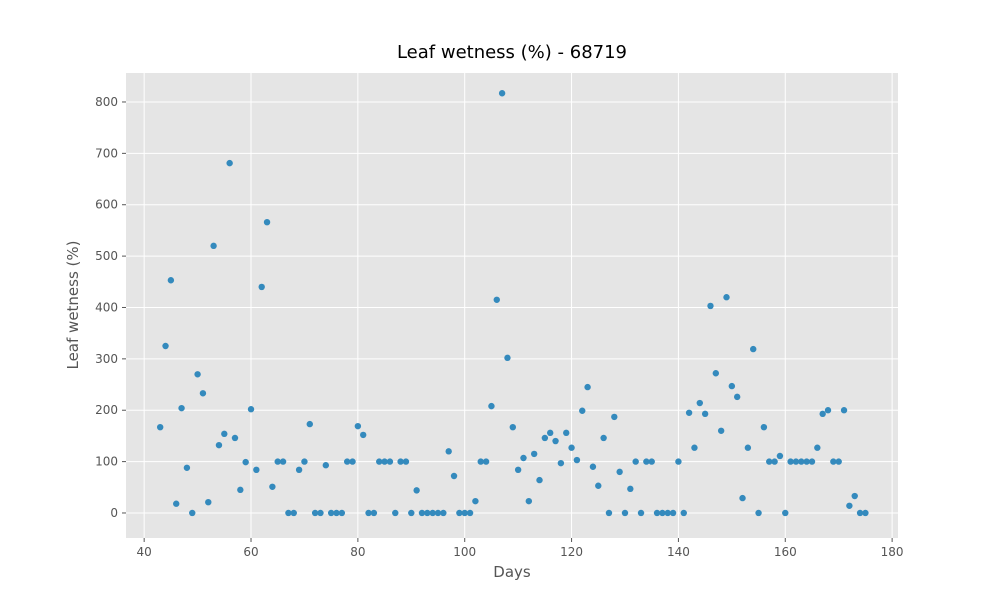  Describe the element at coordinates (250, 552) in the screenshot. I see `x-tick-label: 60` at that location.